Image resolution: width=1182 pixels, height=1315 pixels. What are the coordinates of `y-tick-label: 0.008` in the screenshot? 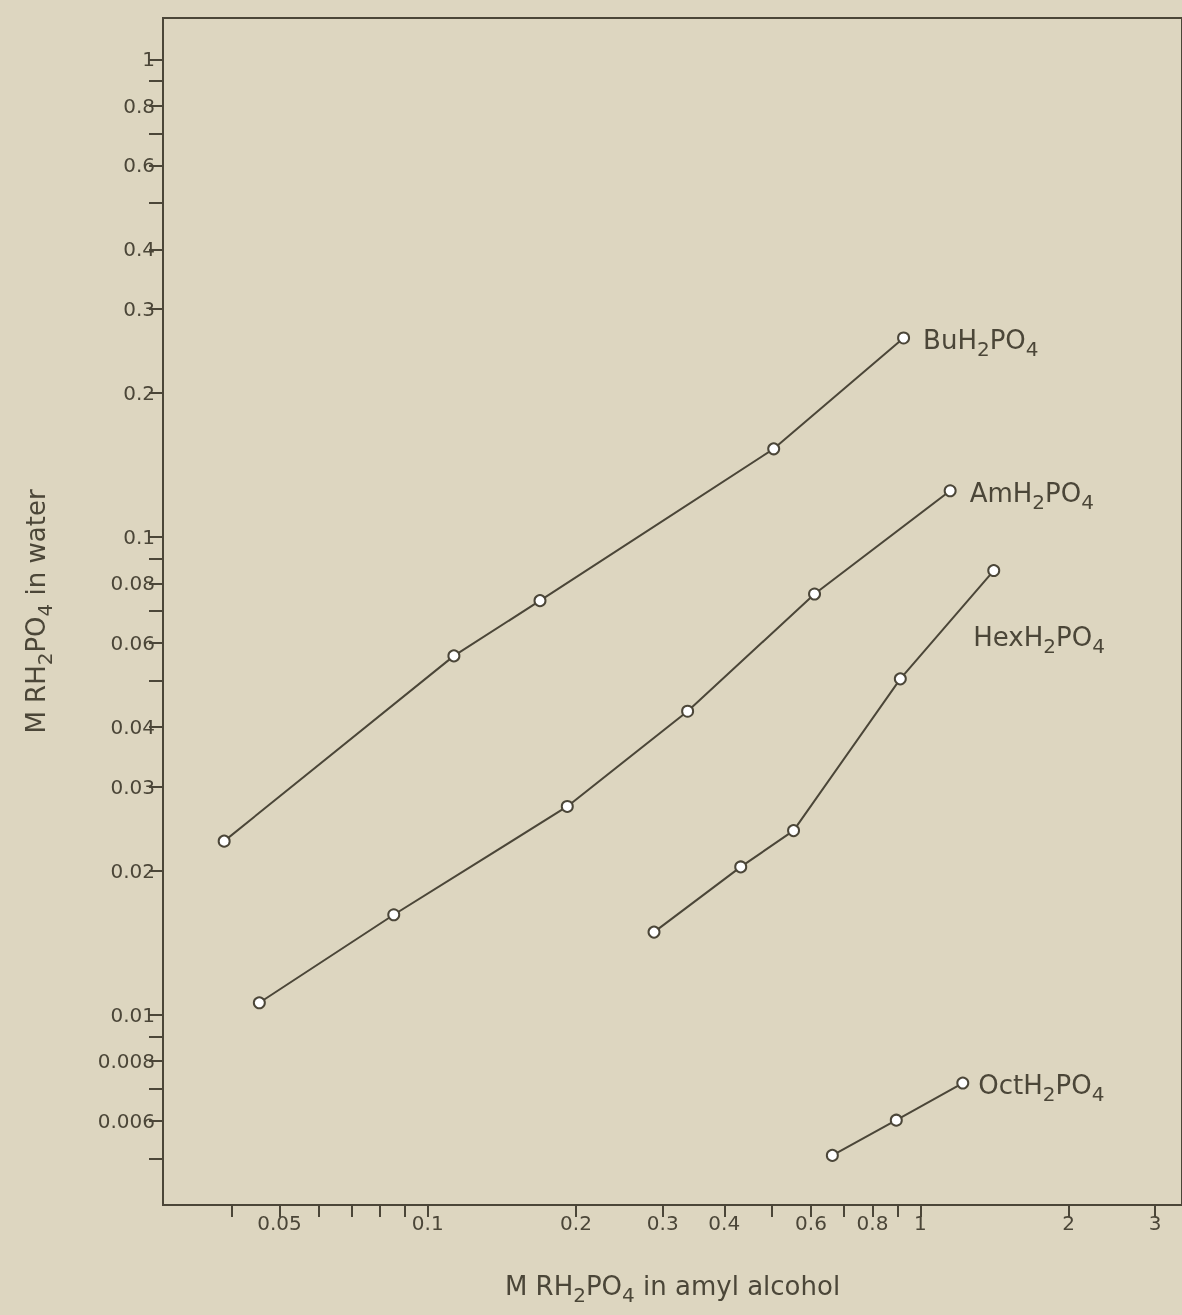 It's located at (126, 1061).